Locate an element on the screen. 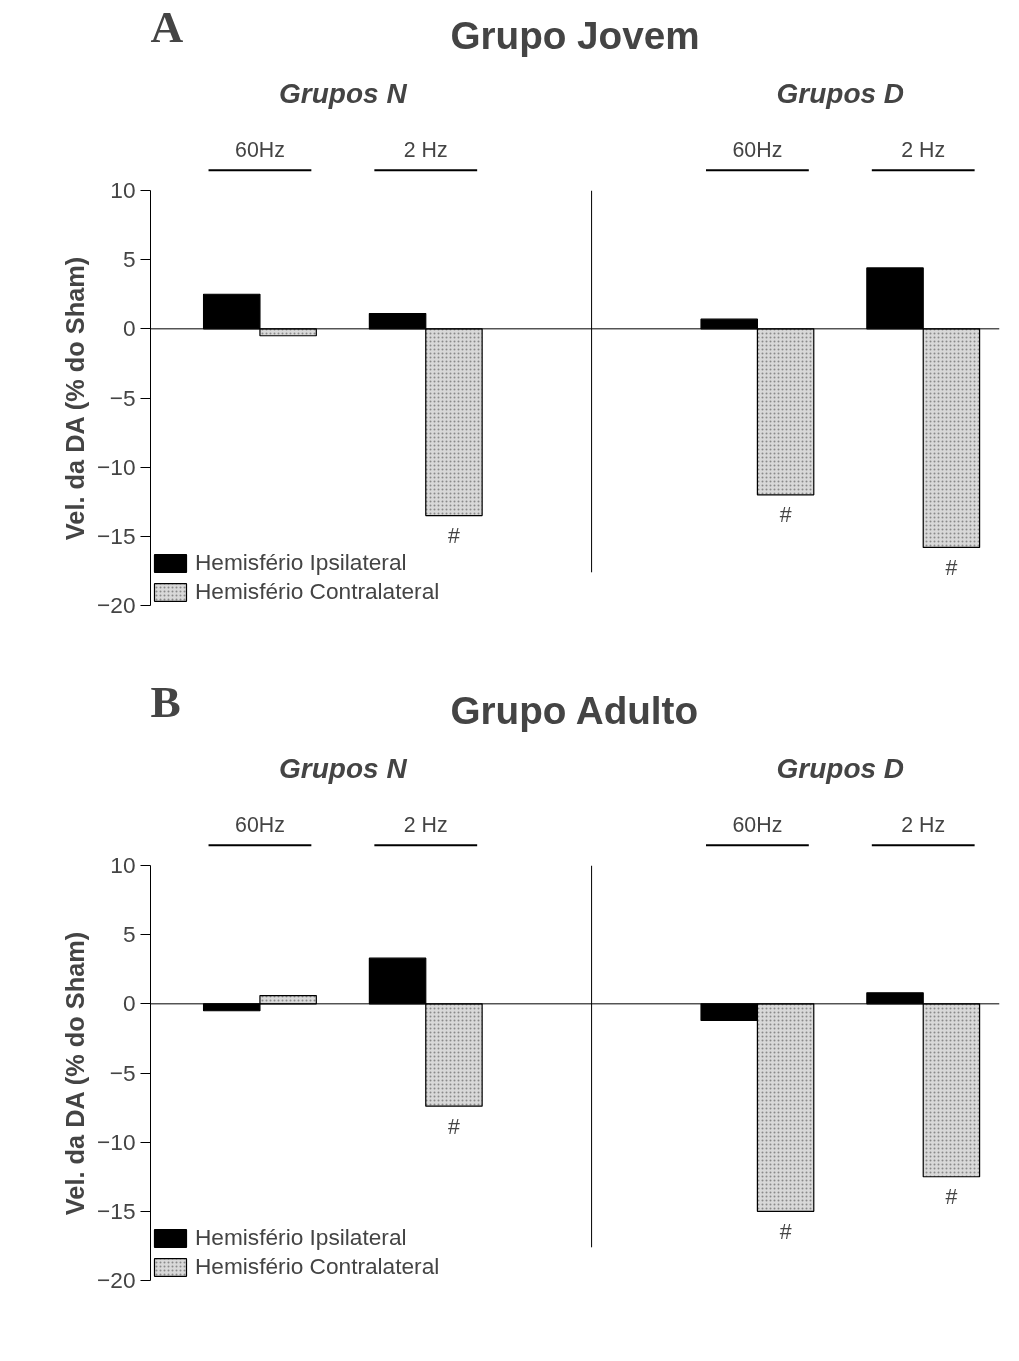 The image size is (1019, 1361). text: A is located at coordinates (167, 26).